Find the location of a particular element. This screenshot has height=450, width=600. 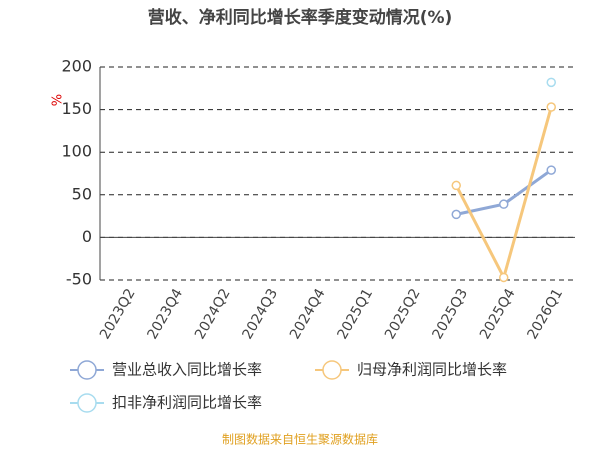

x-tick-label: 2023Q4 is located at coordinates (166, 314).